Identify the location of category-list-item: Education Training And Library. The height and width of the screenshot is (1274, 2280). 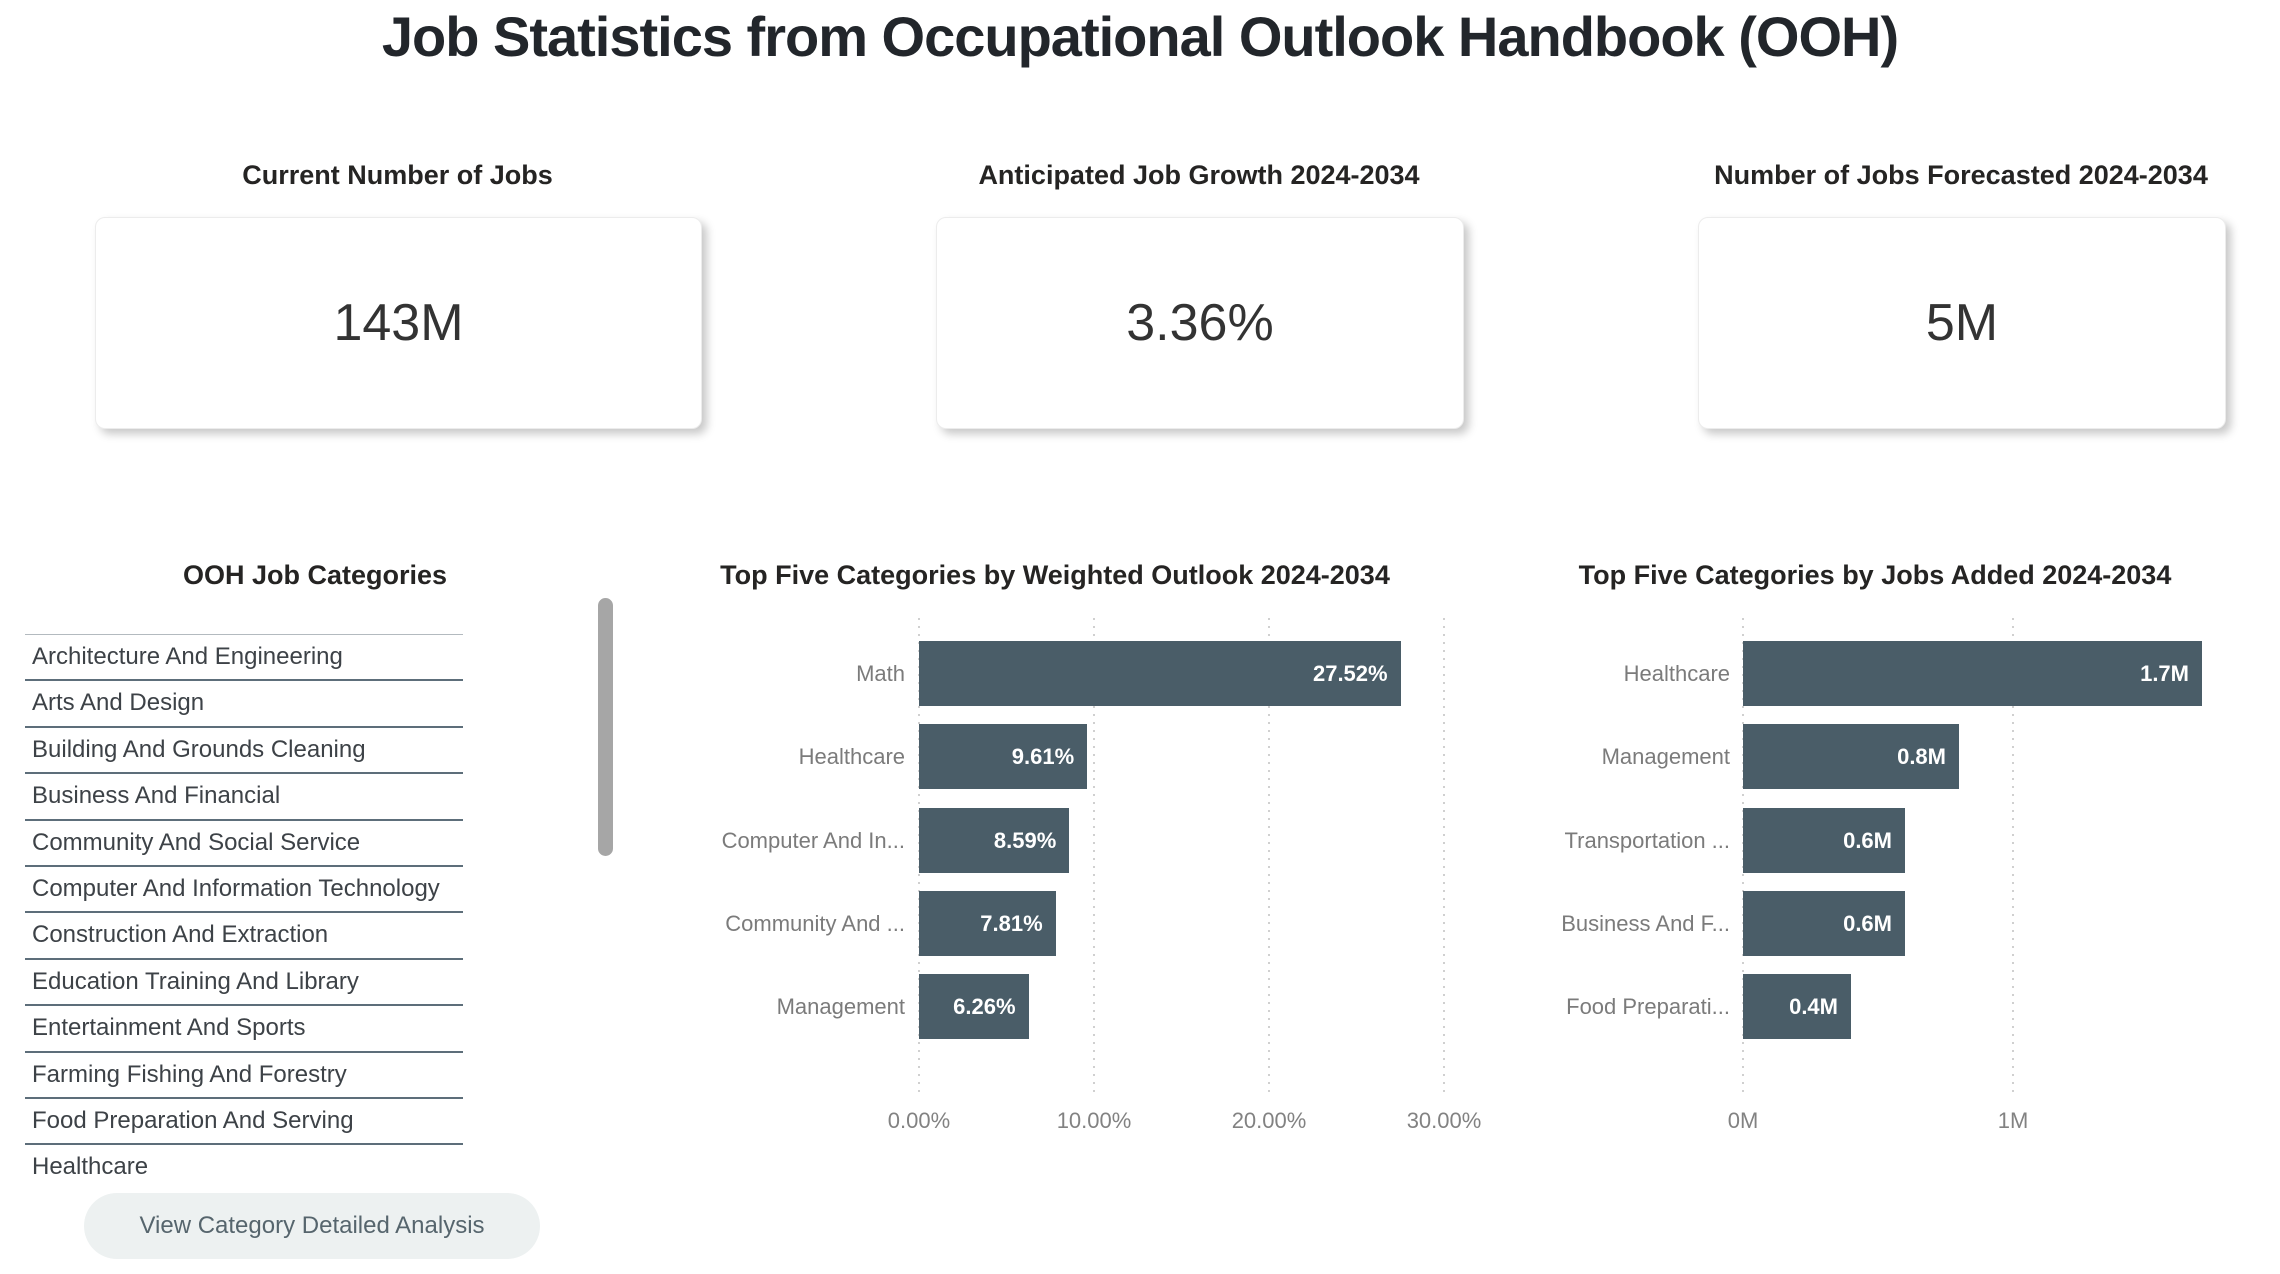
(244, 983).